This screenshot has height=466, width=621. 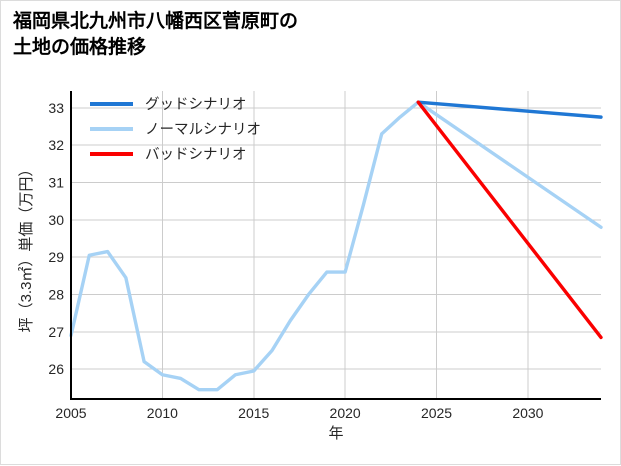 I want to click on series-line-good, so click(x=509, y=109).